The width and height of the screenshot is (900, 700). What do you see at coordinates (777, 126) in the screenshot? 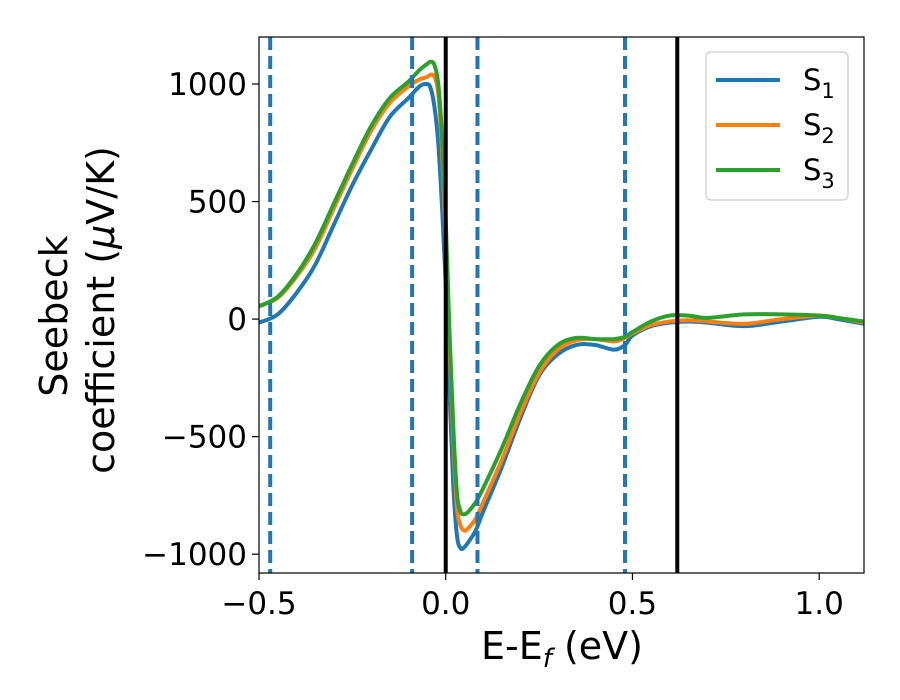
I see `legend: S1 S2 S3` at bounding box center [777, 126].